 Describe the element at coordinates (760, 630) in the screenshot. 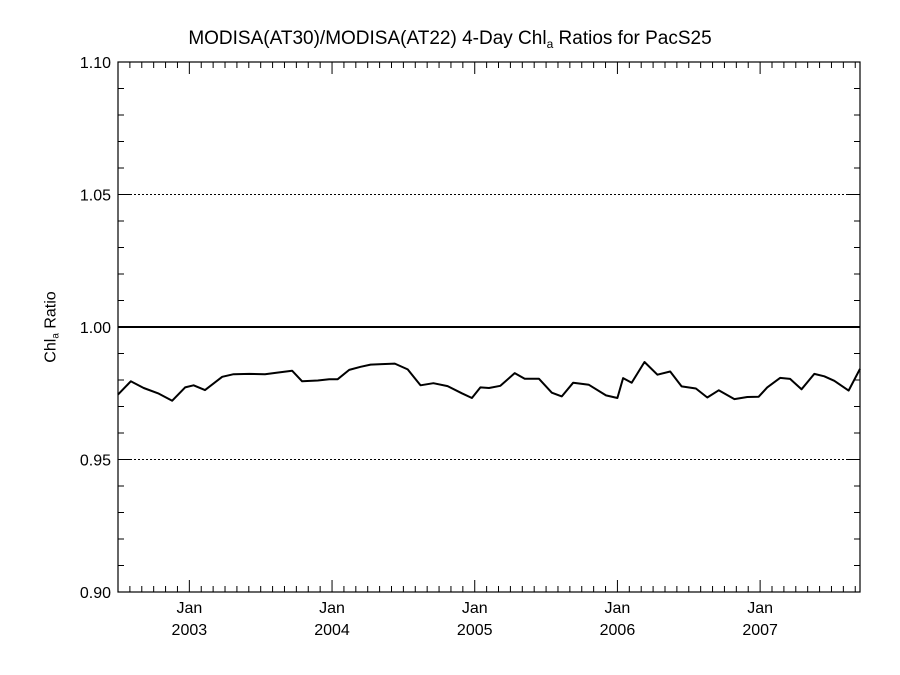

I see `x-tick-year-label-4: 2007` at that location.